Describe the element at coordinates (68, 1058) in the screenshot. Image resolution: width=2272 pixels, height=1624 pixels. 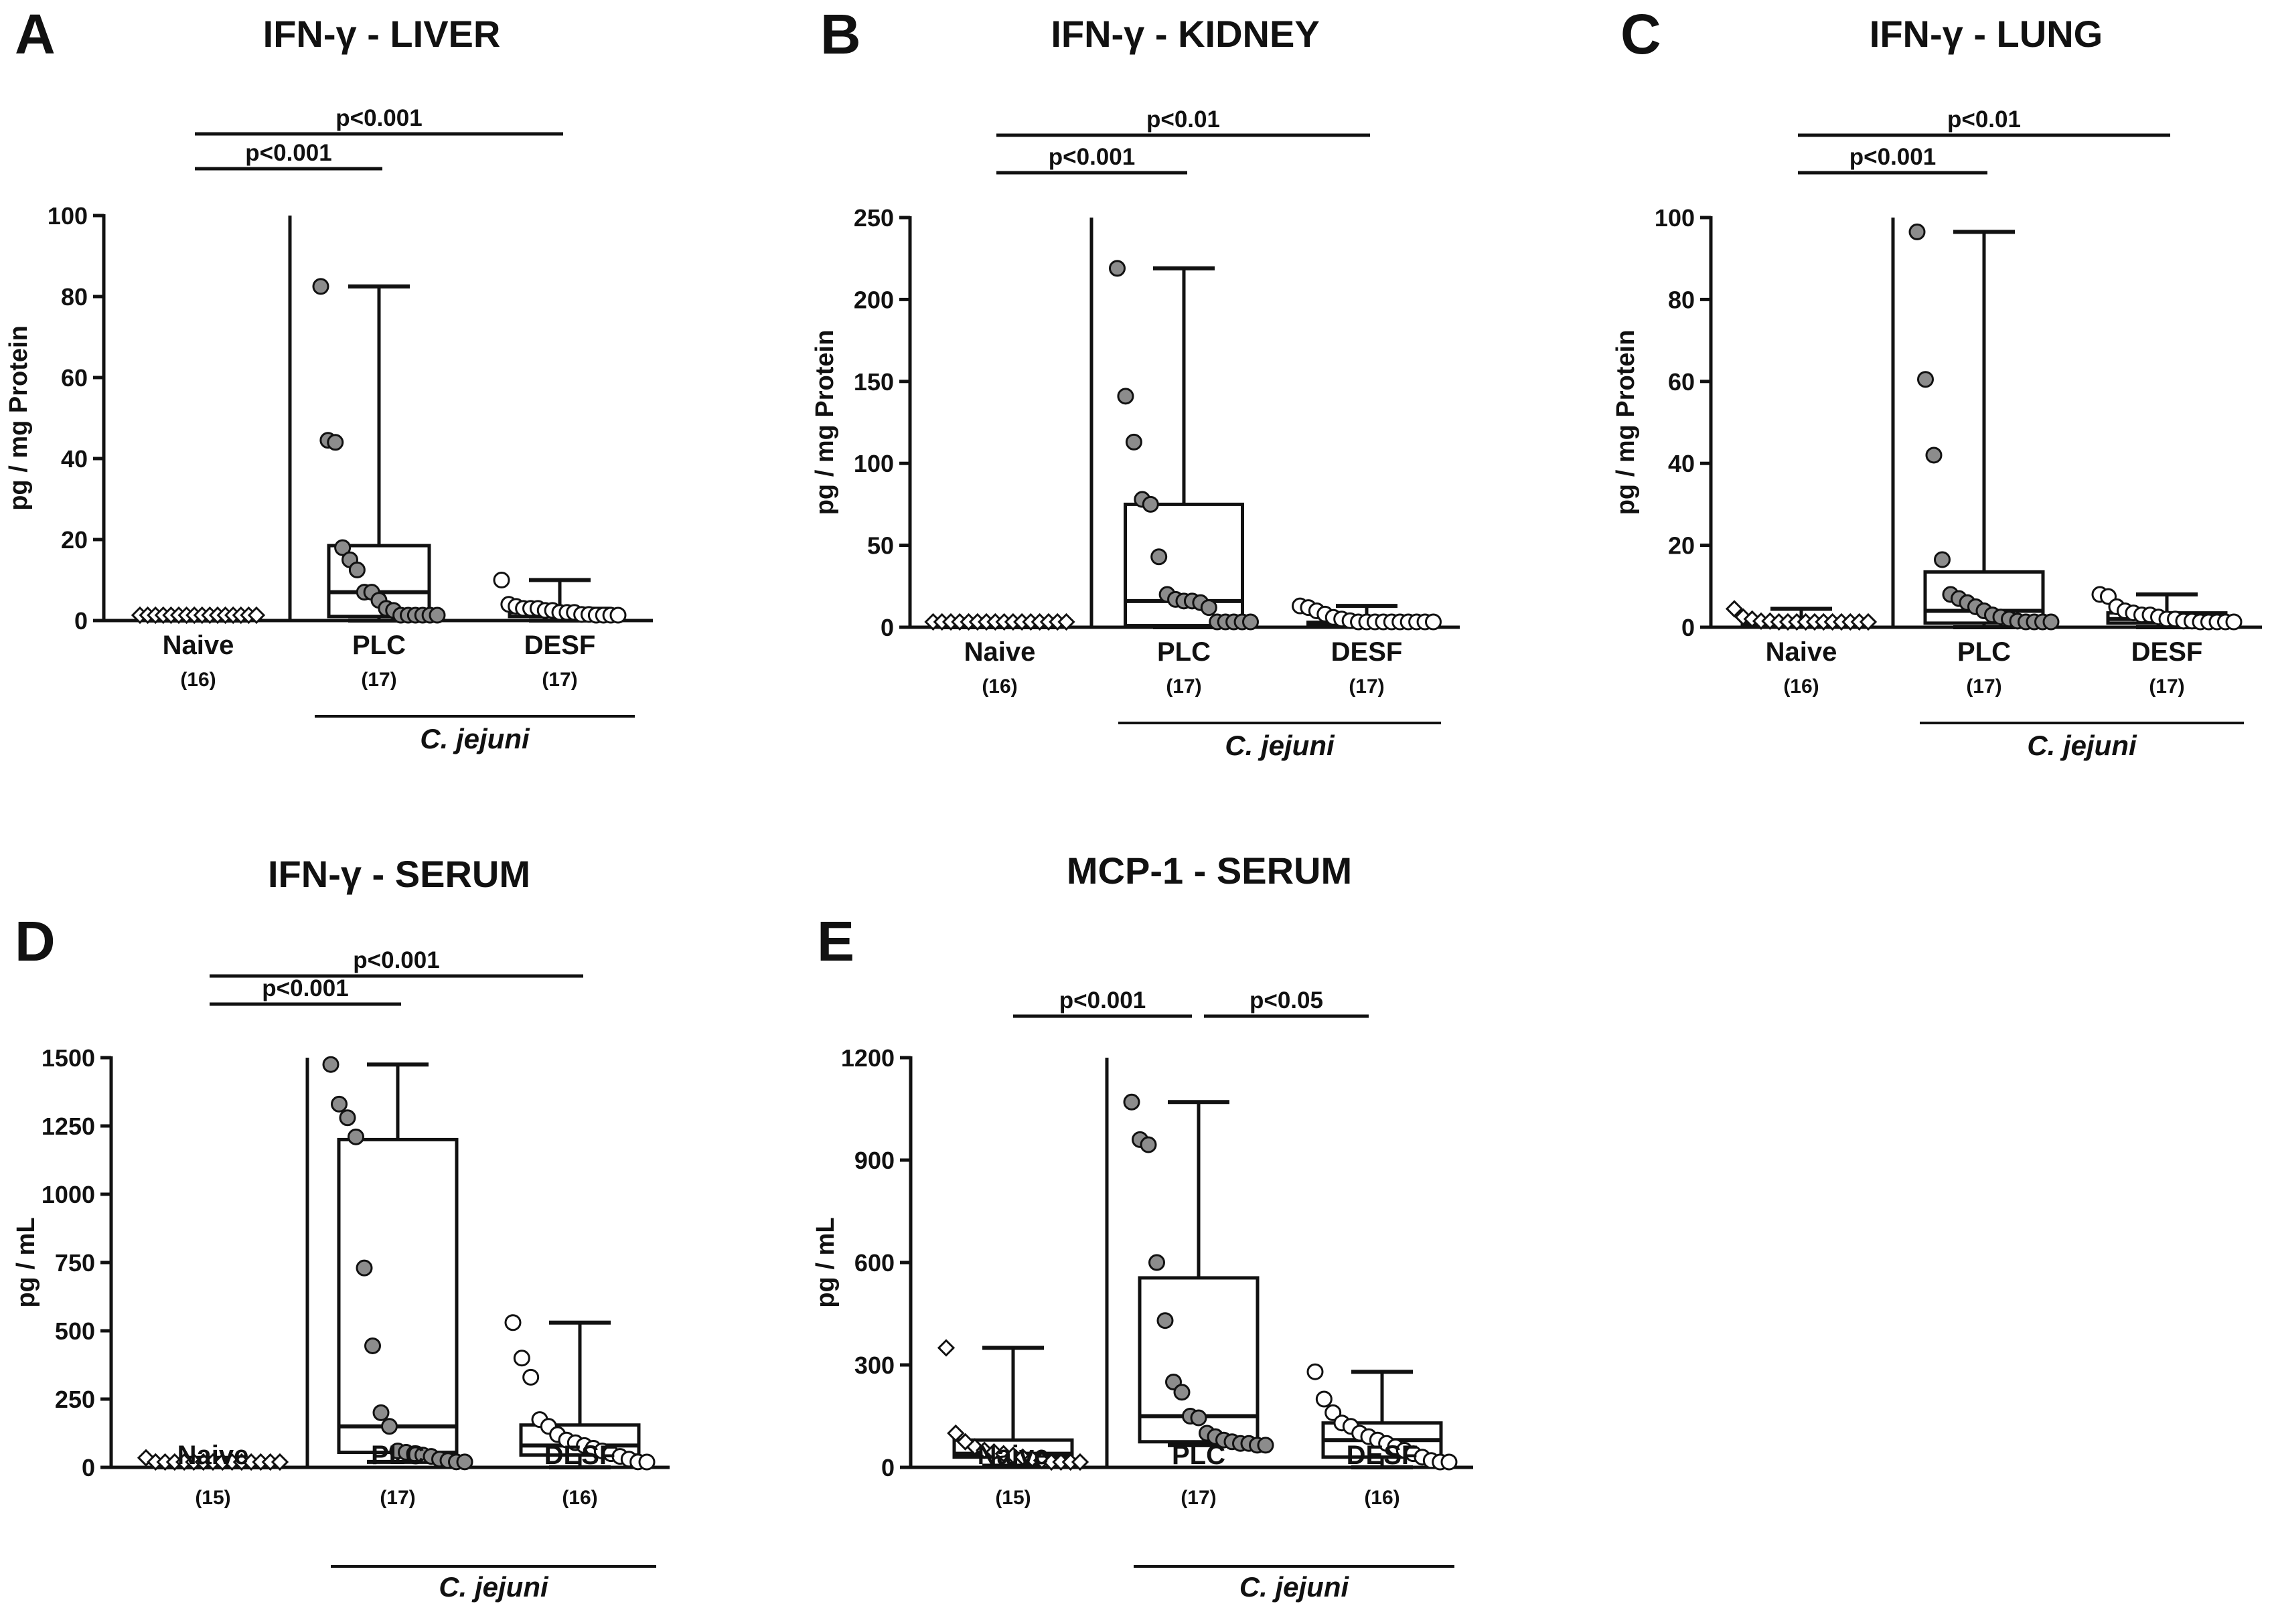
I see `y-tick-label: 1500` at that location.